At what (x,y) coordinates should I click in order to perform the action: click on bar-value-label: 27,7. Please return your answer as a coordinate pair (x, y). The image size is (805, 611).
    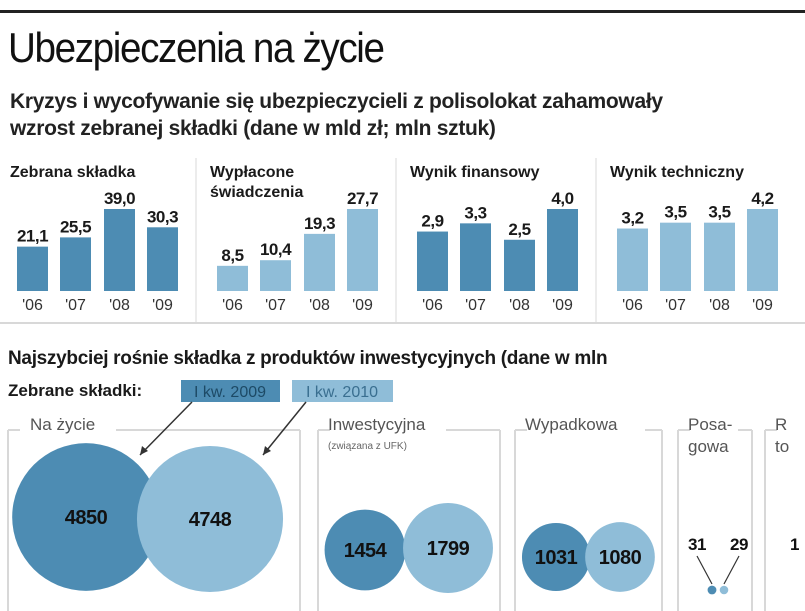
    Looking at the image, I should click on (362, 198).